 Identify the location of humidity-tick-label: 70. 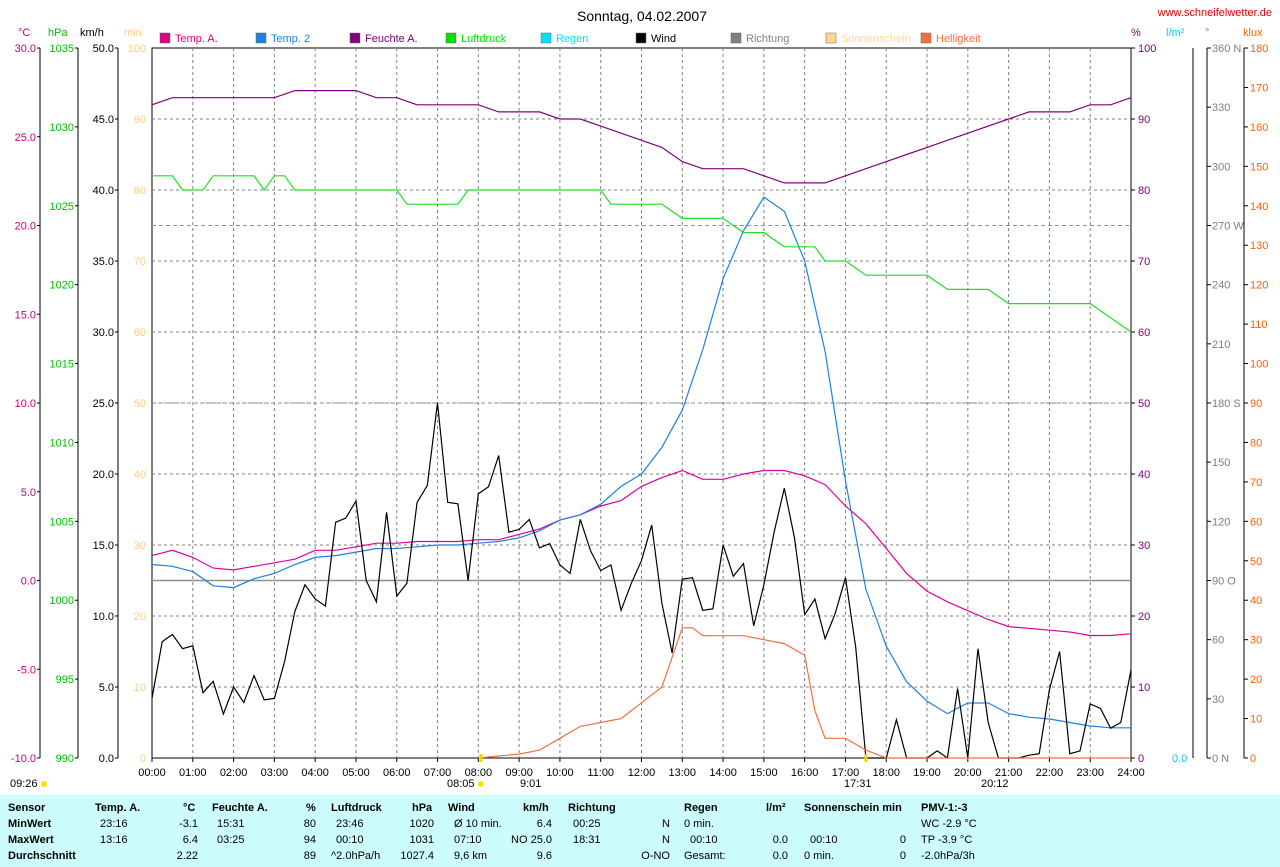
(1144, 262).